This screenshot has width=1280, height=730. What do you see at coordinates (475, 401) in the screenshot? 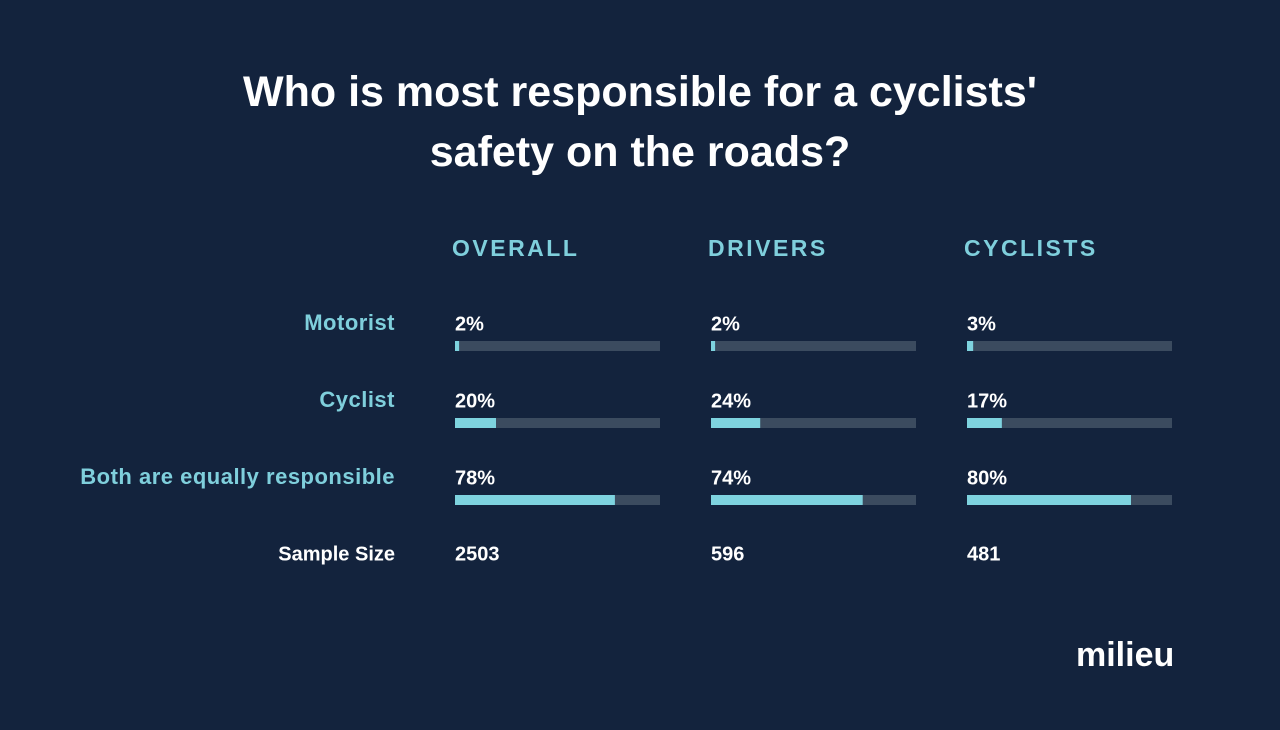
I see `value-label: 20%` at bounding box center [475, 401].